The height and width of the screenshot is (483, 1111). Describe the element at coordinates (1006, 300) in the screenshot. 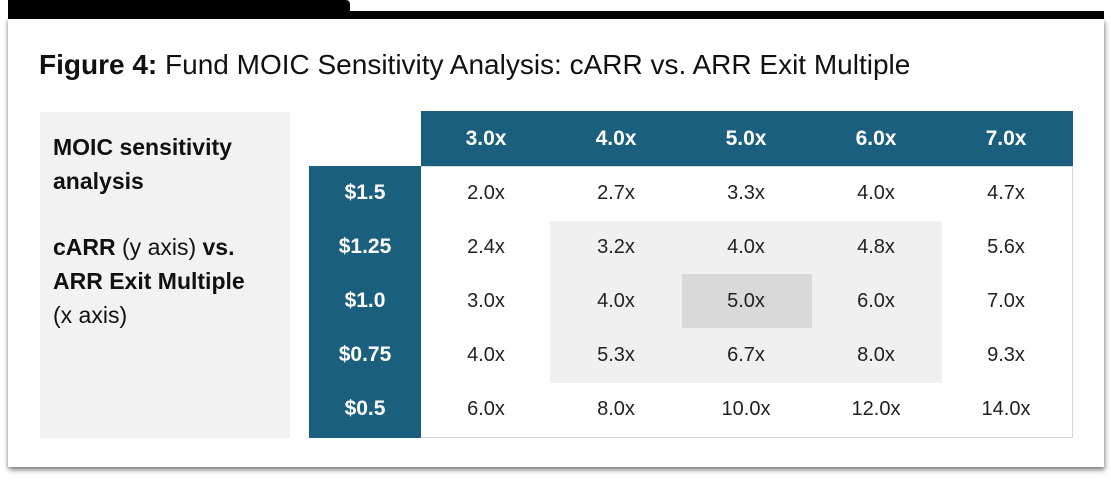

I see `table-cell: 7.0x` at that location.